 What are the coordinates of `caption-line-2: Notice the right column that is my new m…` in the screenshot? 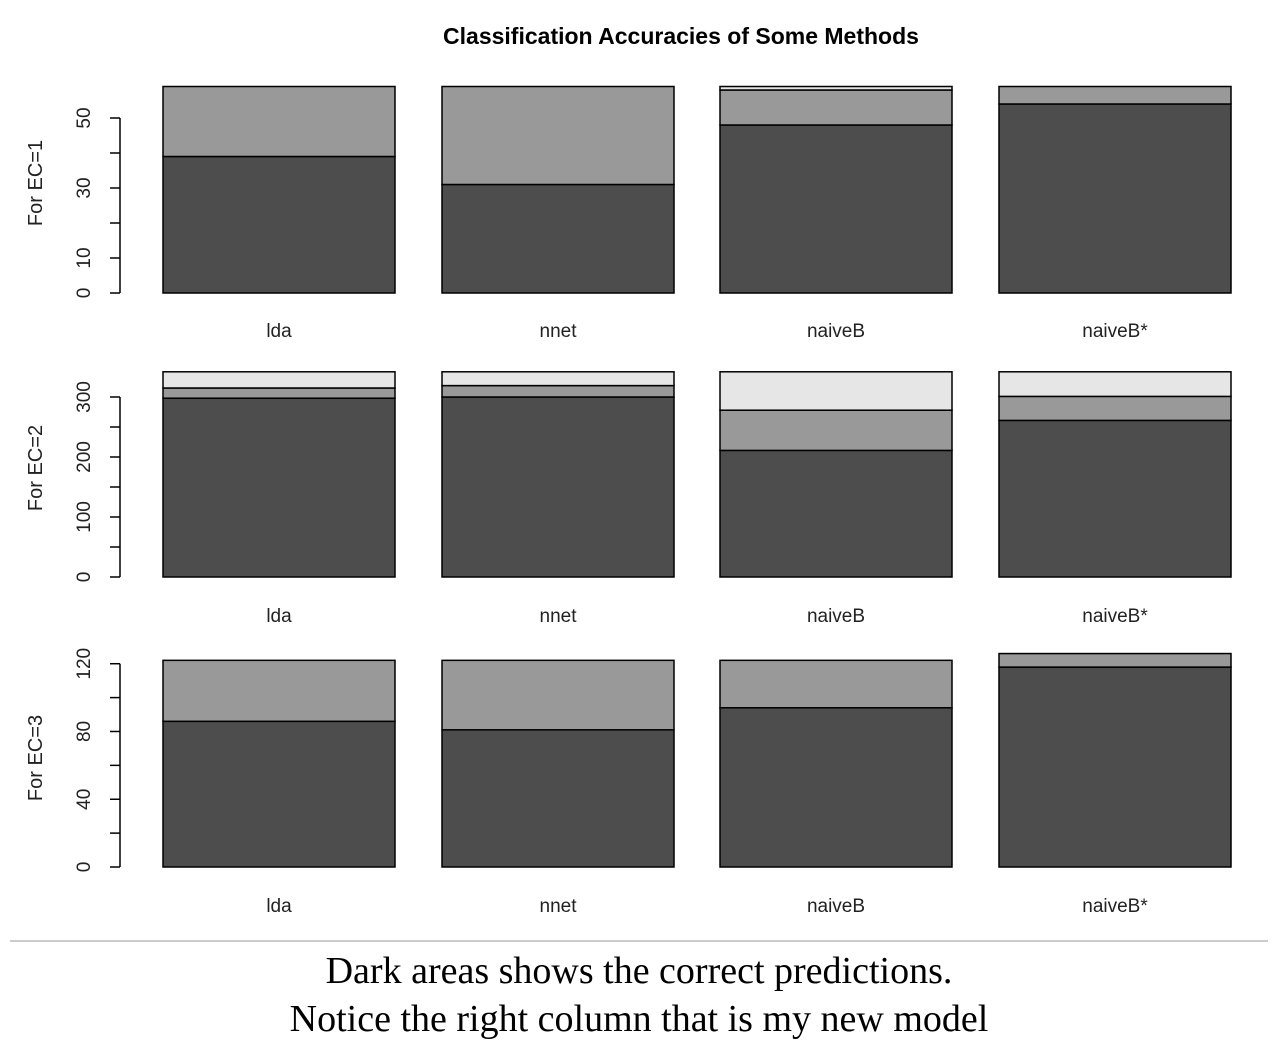 It's located at (639, 1019).